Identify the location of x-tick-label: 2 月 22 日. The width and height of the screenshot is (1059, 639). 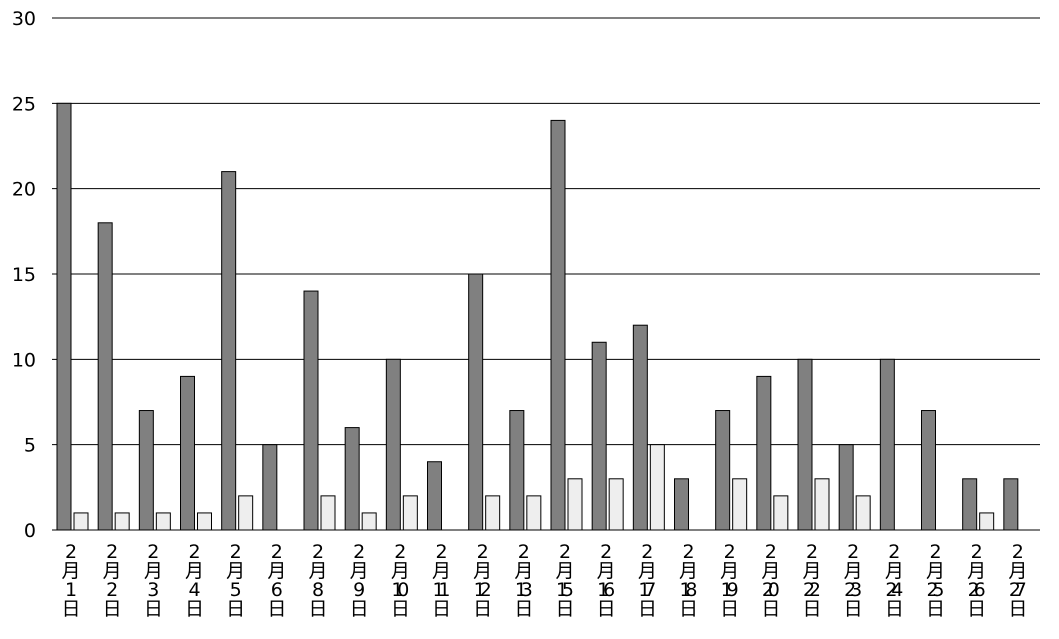
(811, 580).